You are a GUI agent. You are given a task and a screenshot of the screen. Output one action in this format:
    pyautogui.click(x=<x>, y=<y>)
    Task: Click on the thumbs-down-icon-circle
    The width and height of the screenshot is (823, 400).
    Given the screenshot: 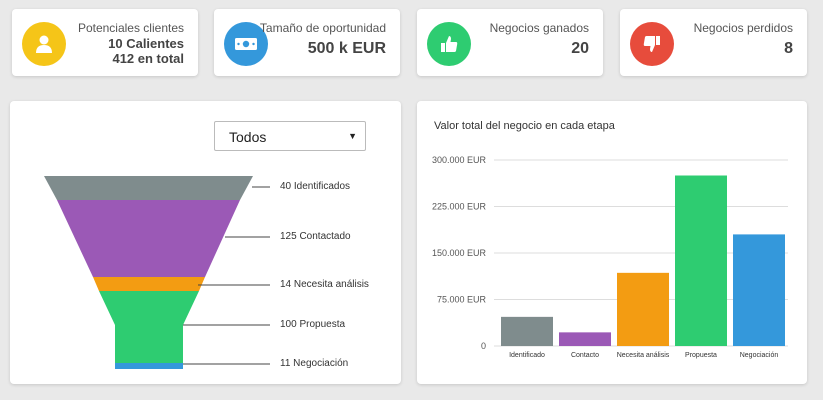 What is the action you would take?
    pyautogui.click(x=652, y=44)
    